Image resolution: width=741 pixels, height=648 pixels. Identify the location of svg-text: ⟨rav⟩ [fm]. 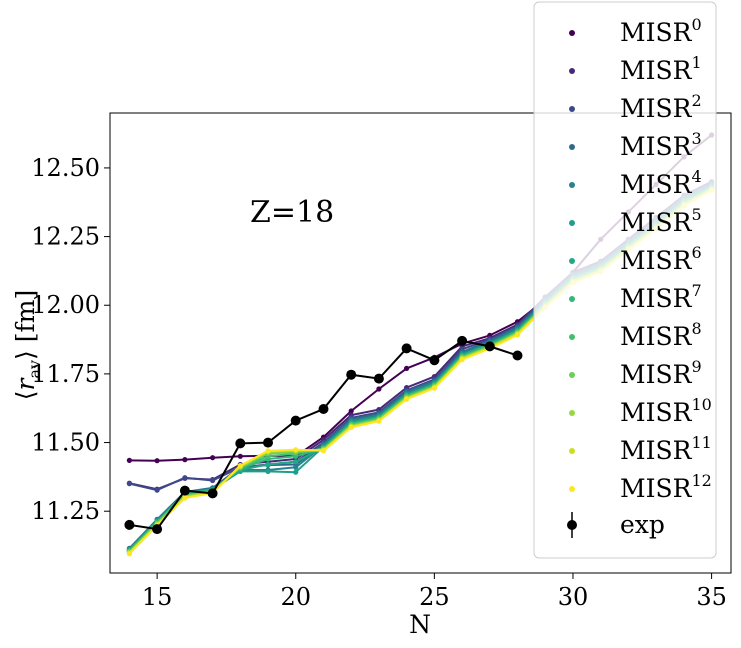
(27, 345).